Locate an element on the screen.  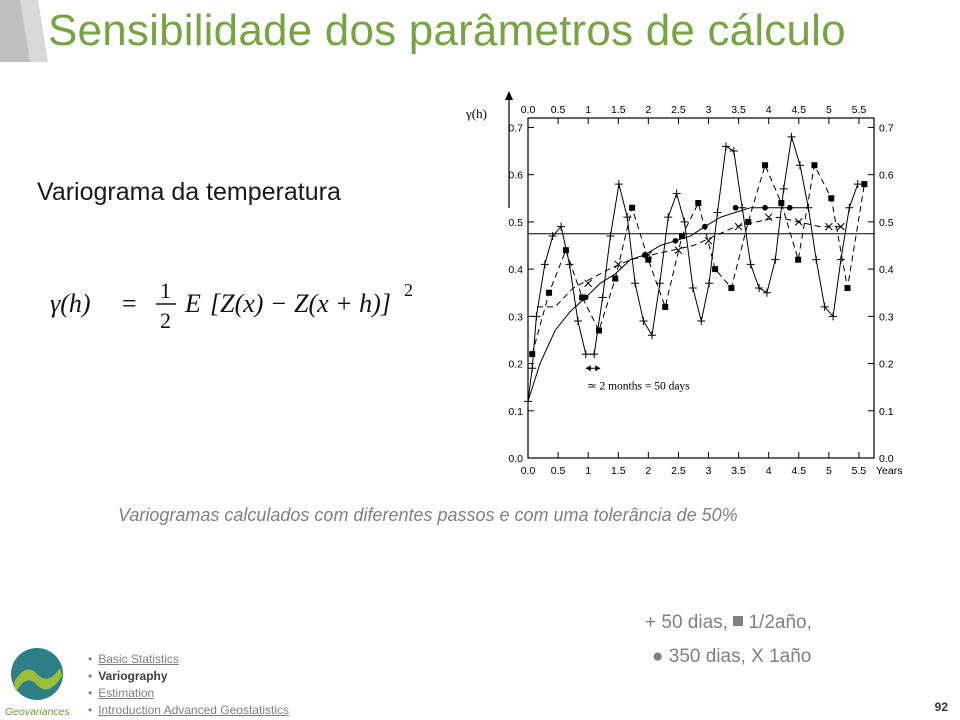
page-number: 92 is located at coordinates (941, 707).